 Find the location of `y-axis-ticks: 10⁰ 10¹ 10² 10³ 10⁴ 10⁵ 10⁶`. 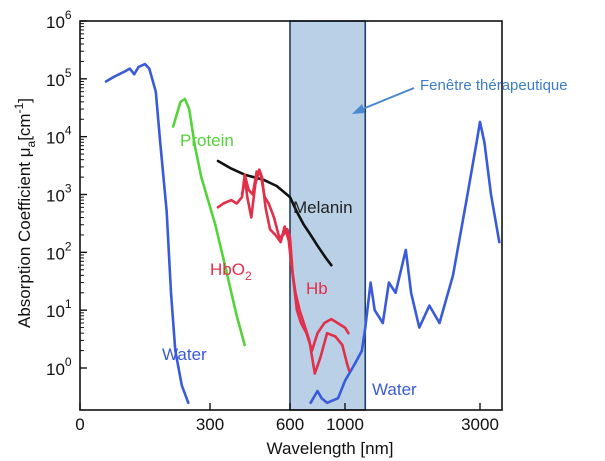

y-axis-ticks: 10⁰ 10¹ 10² 10³ 10⁴ 10⁵ 10⁶ is located at coordinates (66, 193).